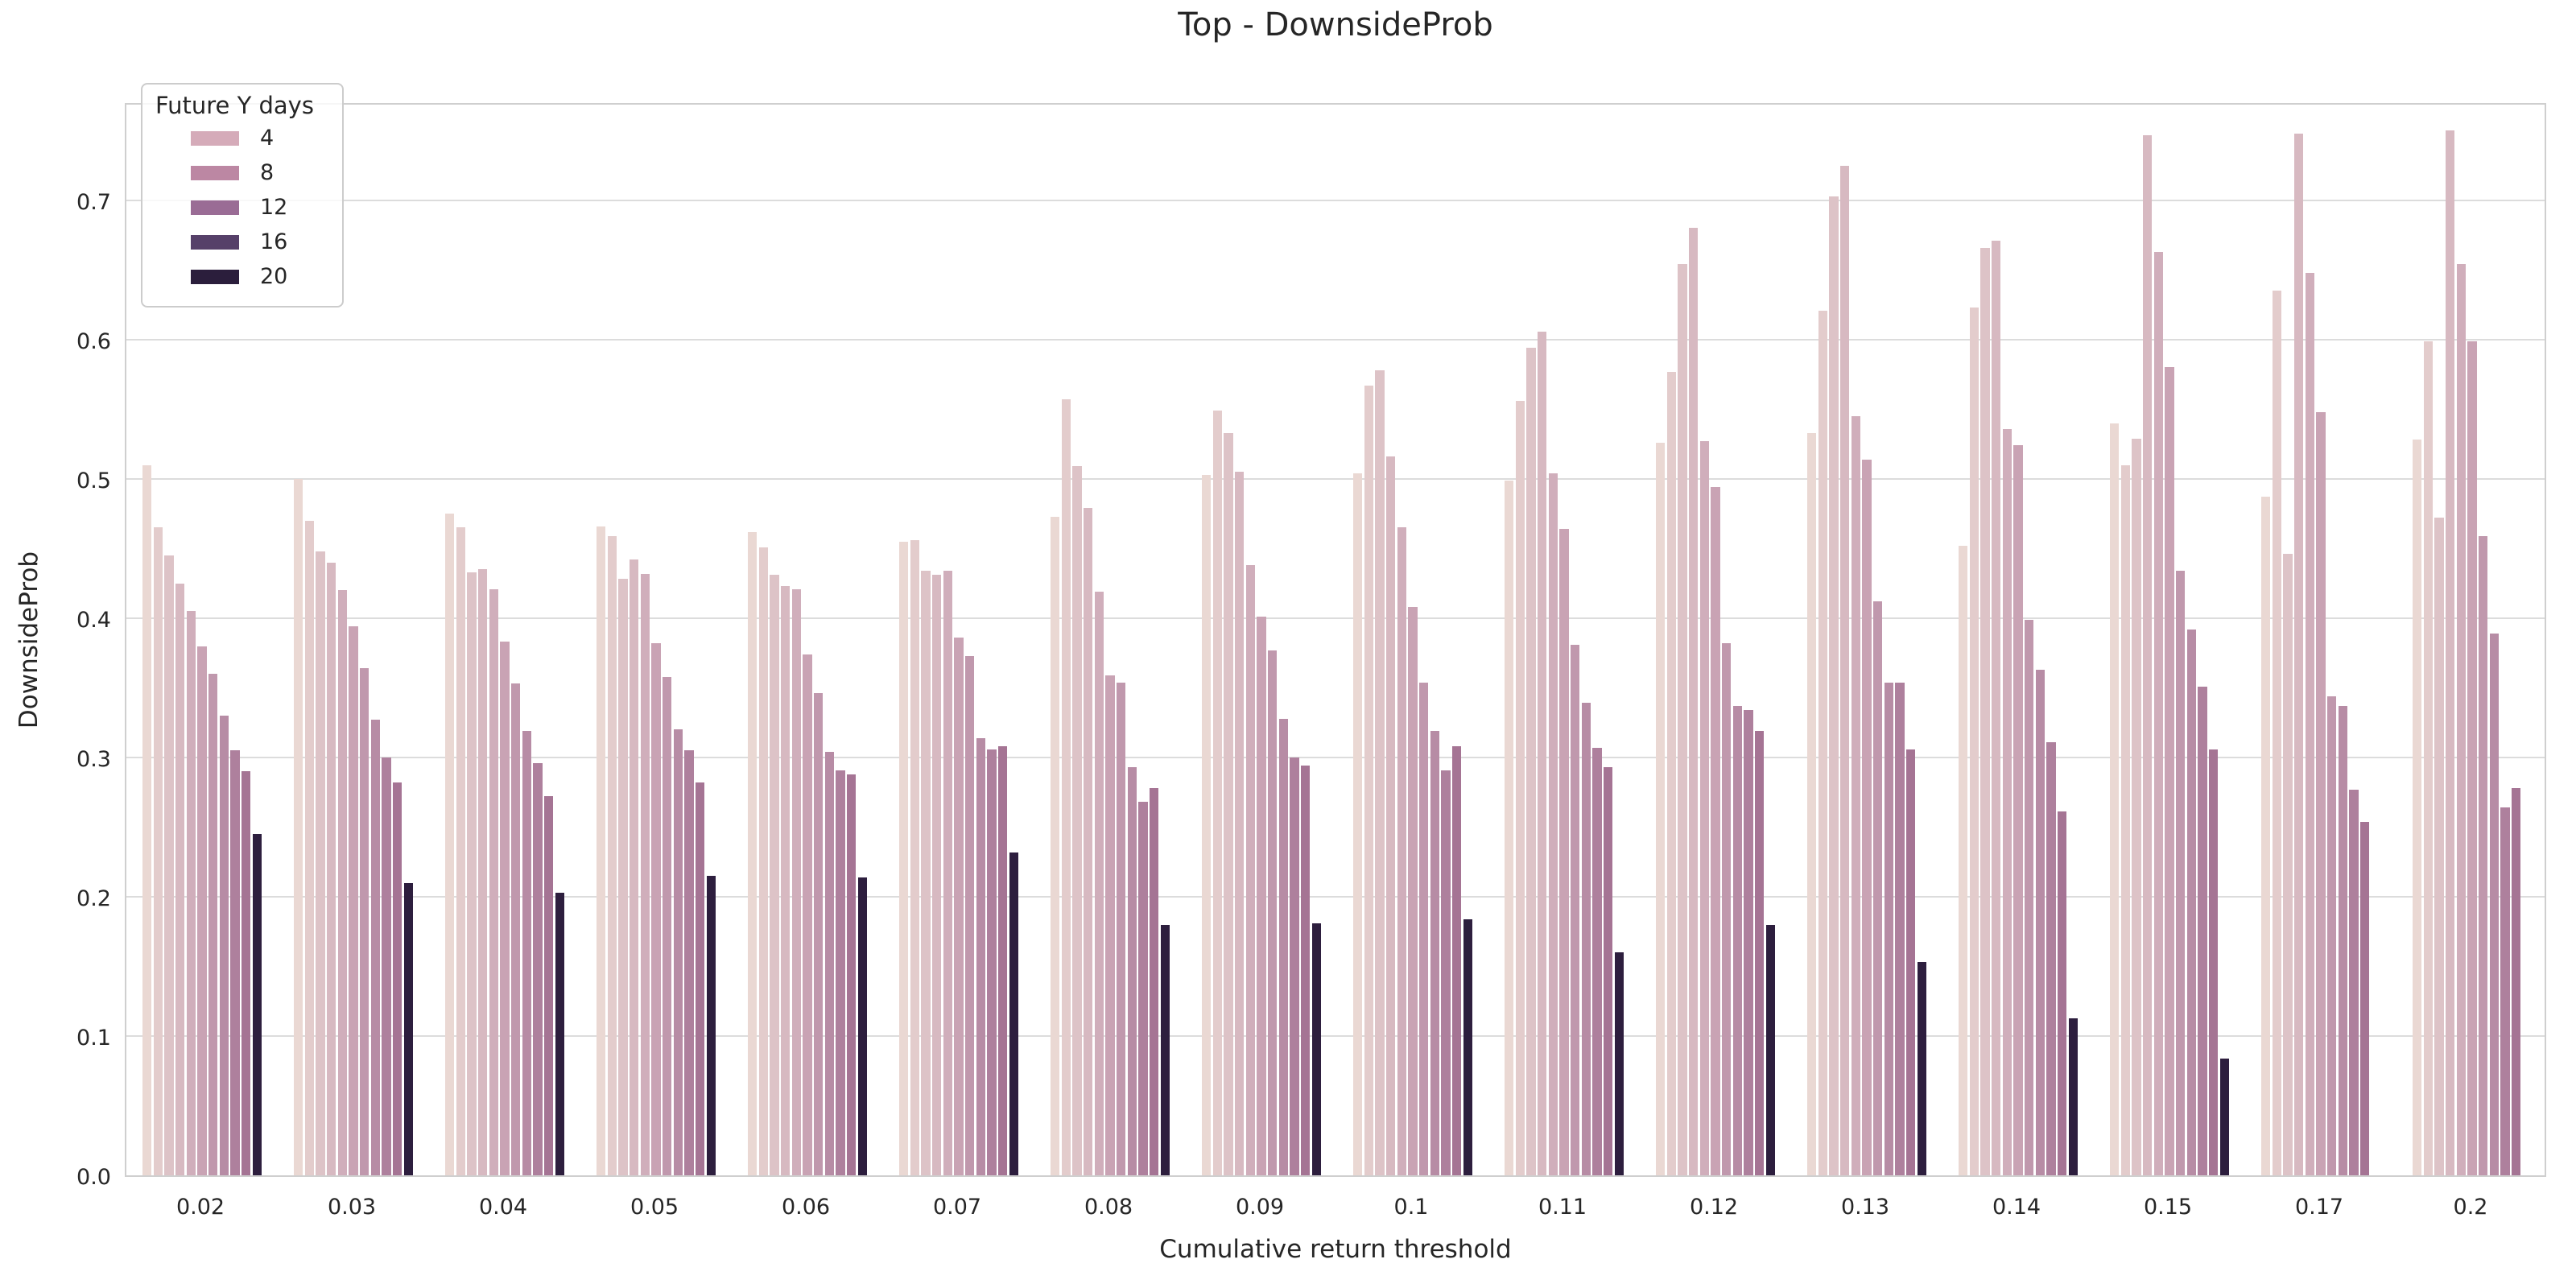 Image resolution: width=2576 pixels, height=1288 pixels. What do you see at coordinates (2169, 771) in the screenshot?
I see `bar-0.15-series6` at bounding box center [2169, 771].